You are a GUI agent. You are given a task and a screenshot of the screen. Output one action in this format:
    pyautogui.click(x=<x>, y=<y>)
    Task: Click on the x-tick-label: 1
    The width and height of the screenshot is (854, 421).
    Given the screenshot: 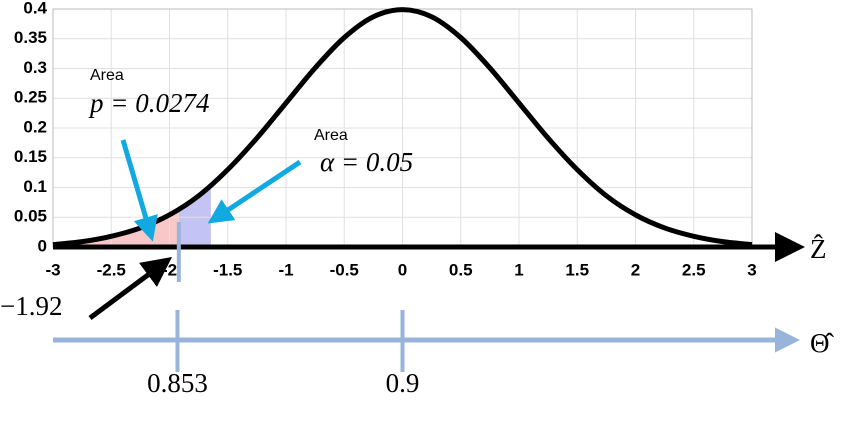 What is the action you would take?
    pyautogui.click(x=518, y=269)
    